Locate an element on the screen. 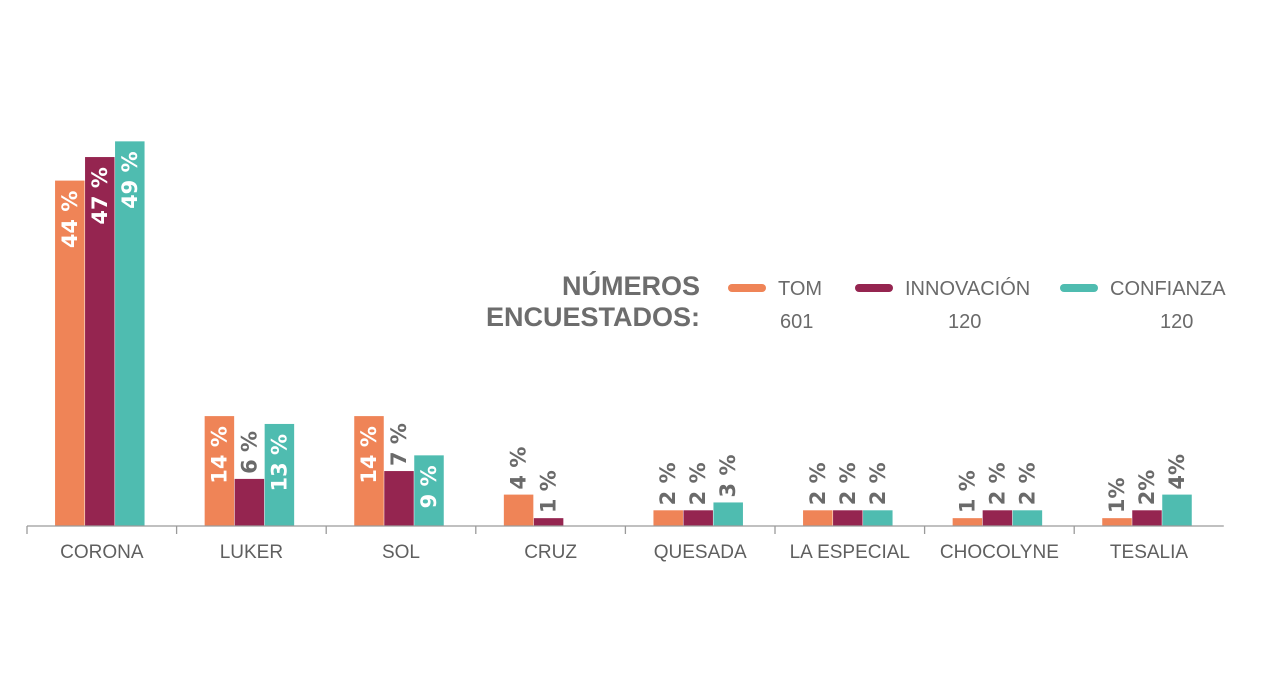  legend-label-tom: TOM is located at coordinates (800, 289).